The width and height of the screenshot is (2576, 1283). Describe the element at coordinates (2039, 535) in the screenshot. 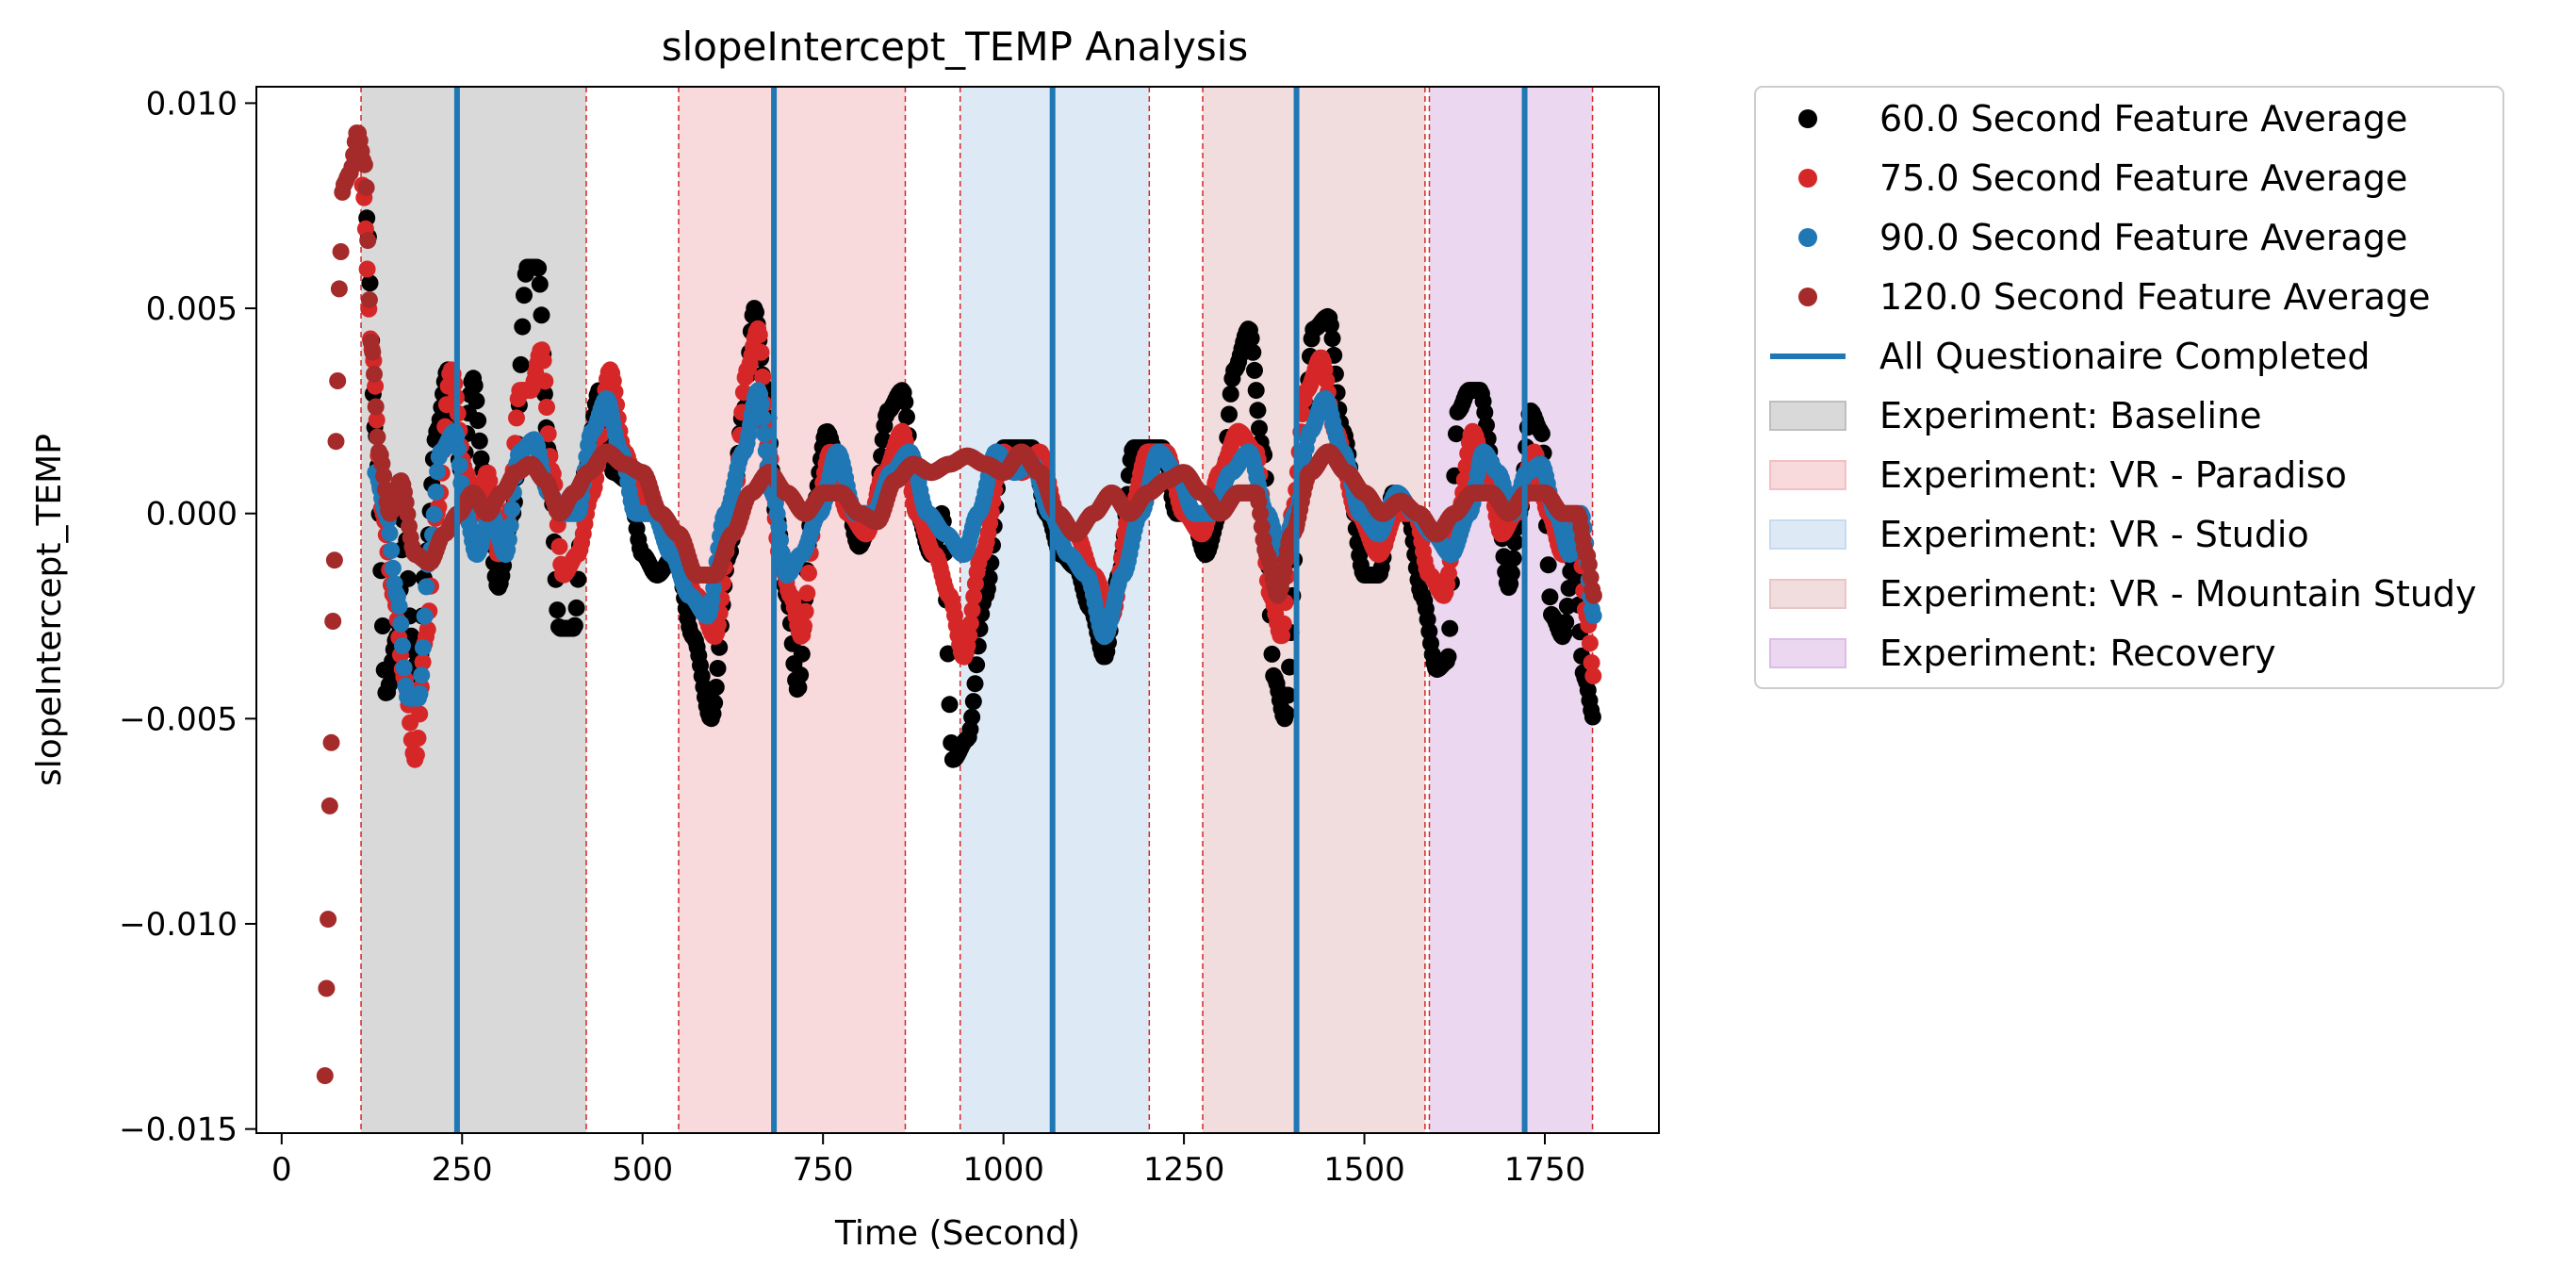

I see `legend-entry-7: Experiment: VR - Studio` at that location.